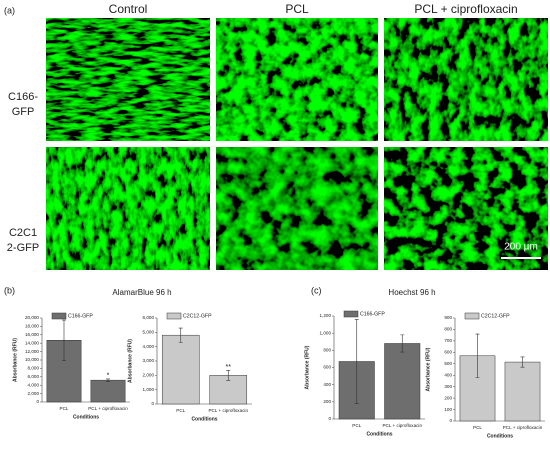 This screenshot has width=550, height=456. I want to click on y-tick-label: 20,000, so click(32, 317).